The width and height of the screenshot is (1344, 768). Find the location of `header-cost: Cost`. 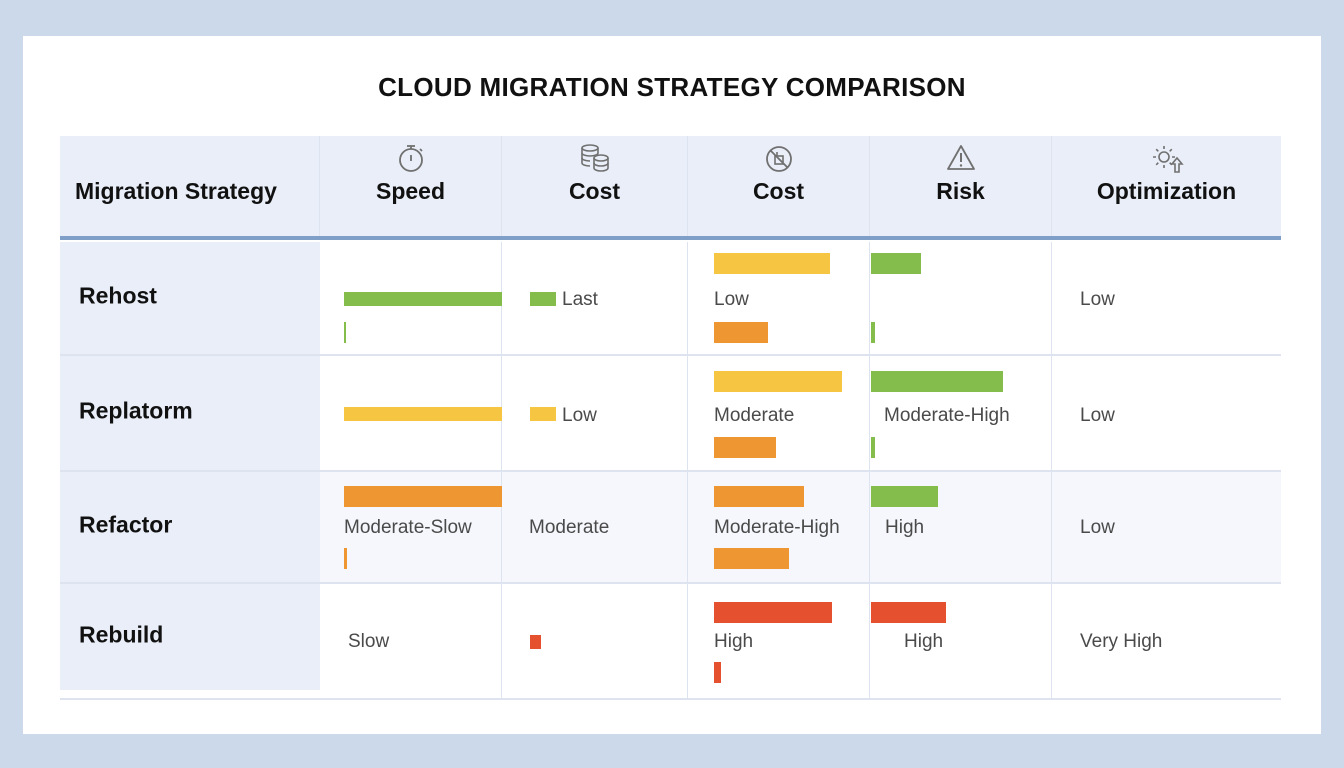

header-cost: Cost is located at coordinates (595, 186).